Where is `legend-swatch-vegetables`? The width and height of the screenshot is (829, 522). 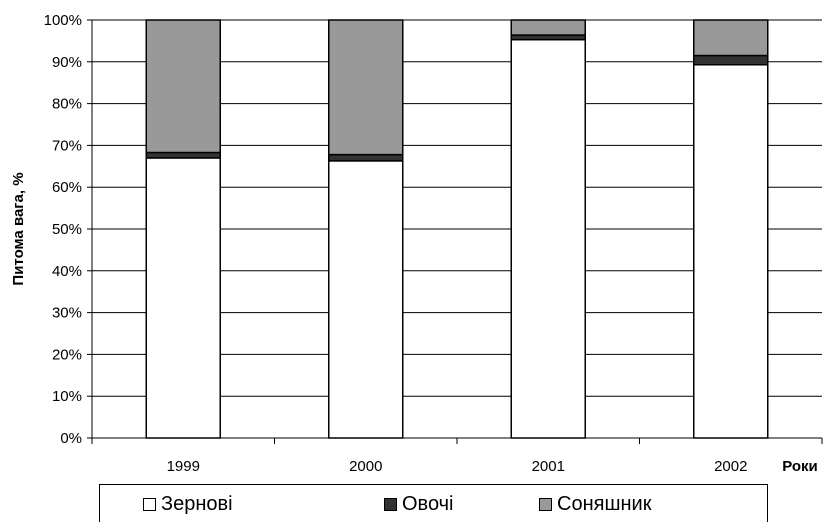 legend-swatch-vegetables is located at coordinates (390, 504).